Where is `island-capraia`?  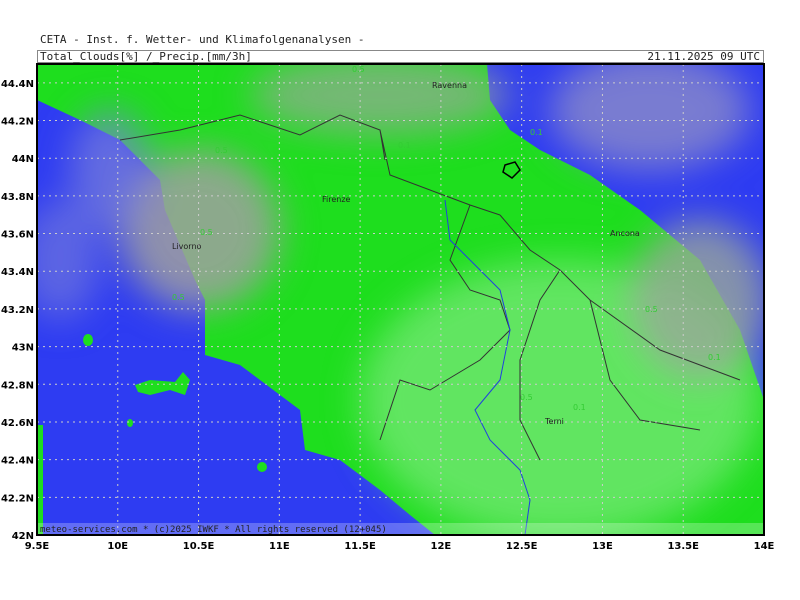 island-capraia is located at coordinates (88, 340).